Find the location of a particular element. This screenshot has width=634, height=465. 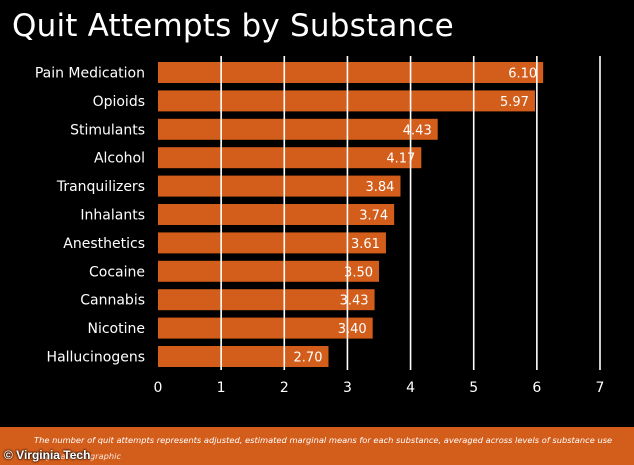

category-label: Cannabis is located at coordinates (112, 301).